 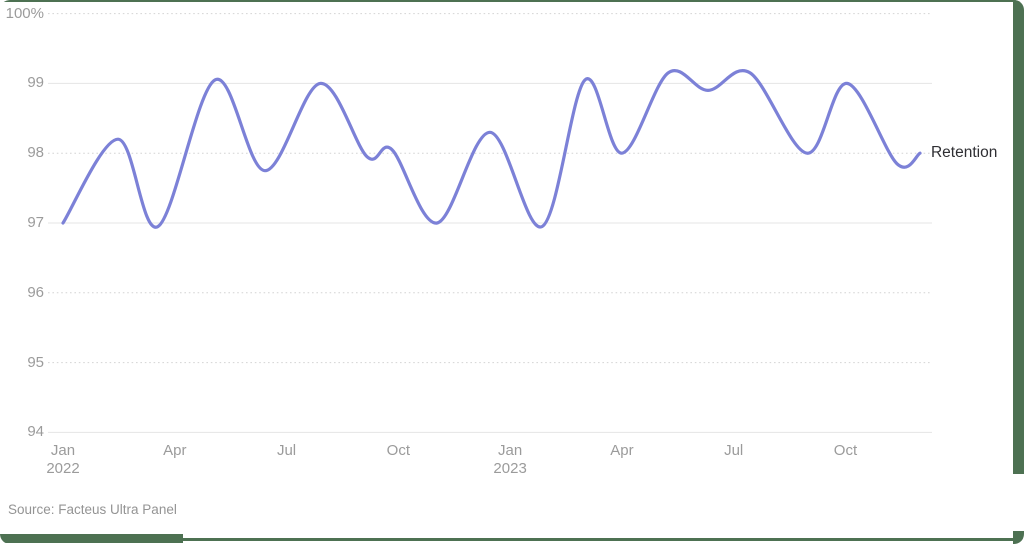 What do you see at coordinates (92, 509) in the screenshot?
I see `source-note: Source: Facteus Ultra Panel` at bounding box center [92, 509].